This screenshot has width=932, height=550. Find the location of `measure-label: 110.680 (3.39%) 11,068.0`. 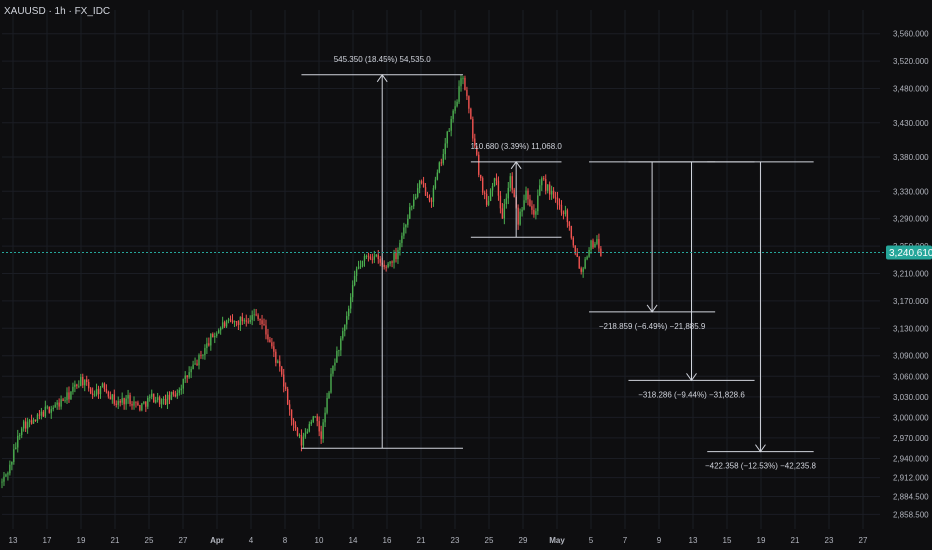

measure-label: 110.680 (3.39%) 11,068.0 is located at coordinates (517, 146).